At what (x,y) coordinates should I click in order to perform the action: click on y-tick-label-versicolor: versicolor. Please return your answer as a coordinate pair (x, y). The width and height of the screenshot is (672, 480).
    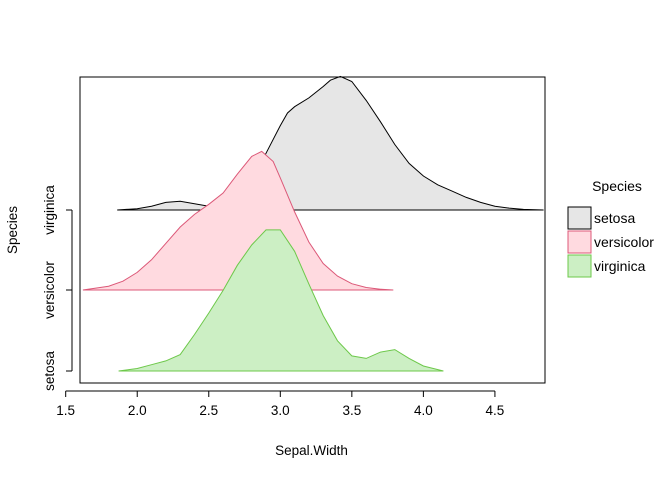
    Looking at the image, I should click on (49, 290).